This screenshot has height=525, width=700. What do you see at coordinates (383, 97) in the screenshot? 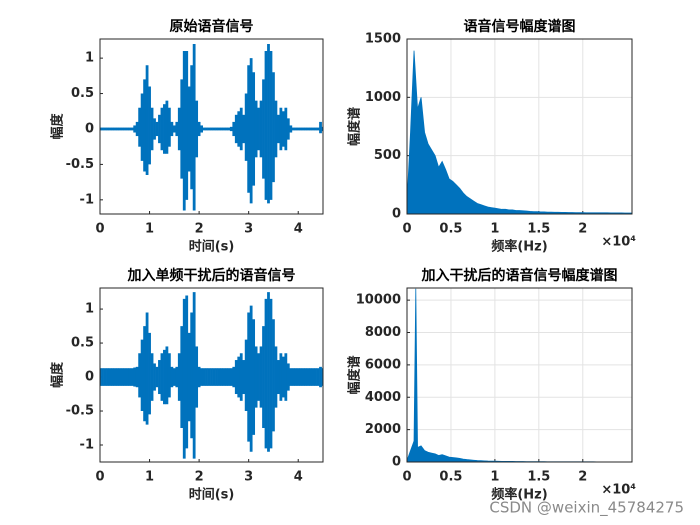
I see `y-tick-label: 1000` at bounding box center [383, 97].